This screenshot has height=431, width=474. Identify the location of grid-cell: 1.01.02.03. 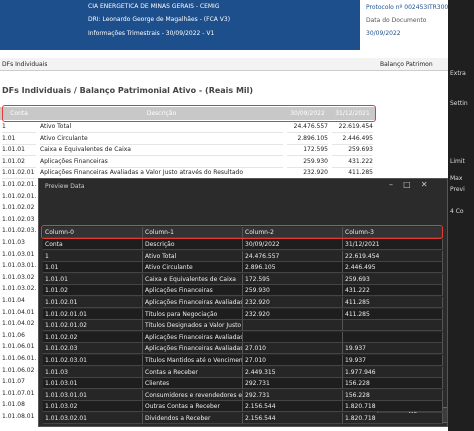
(93, 349).